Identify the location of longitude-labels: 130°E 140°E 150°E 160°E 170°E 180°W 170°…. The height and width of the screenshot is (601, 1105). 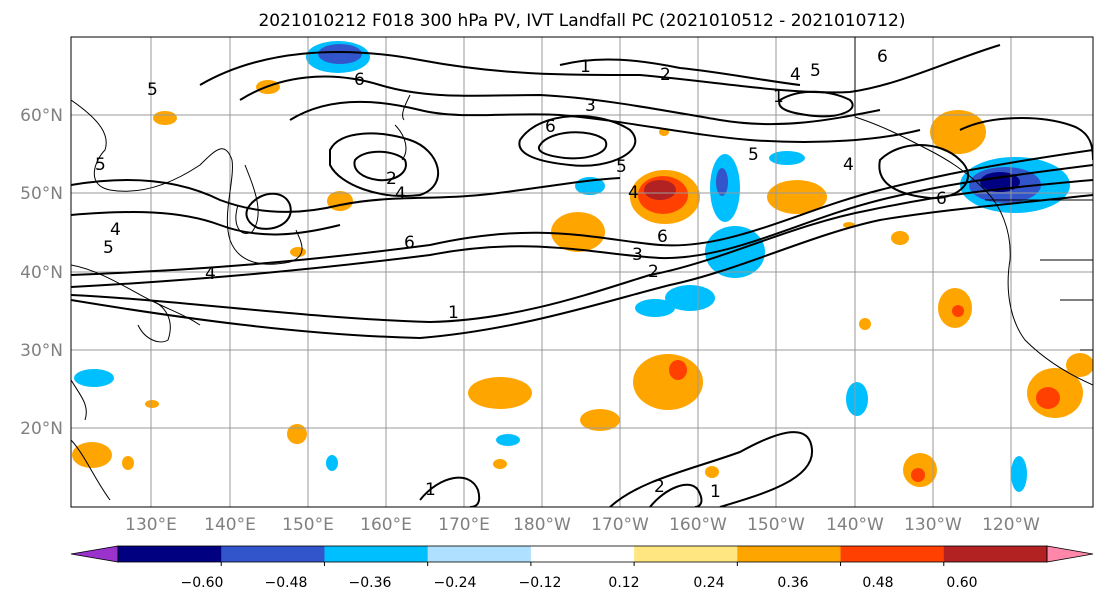
(582, 525).